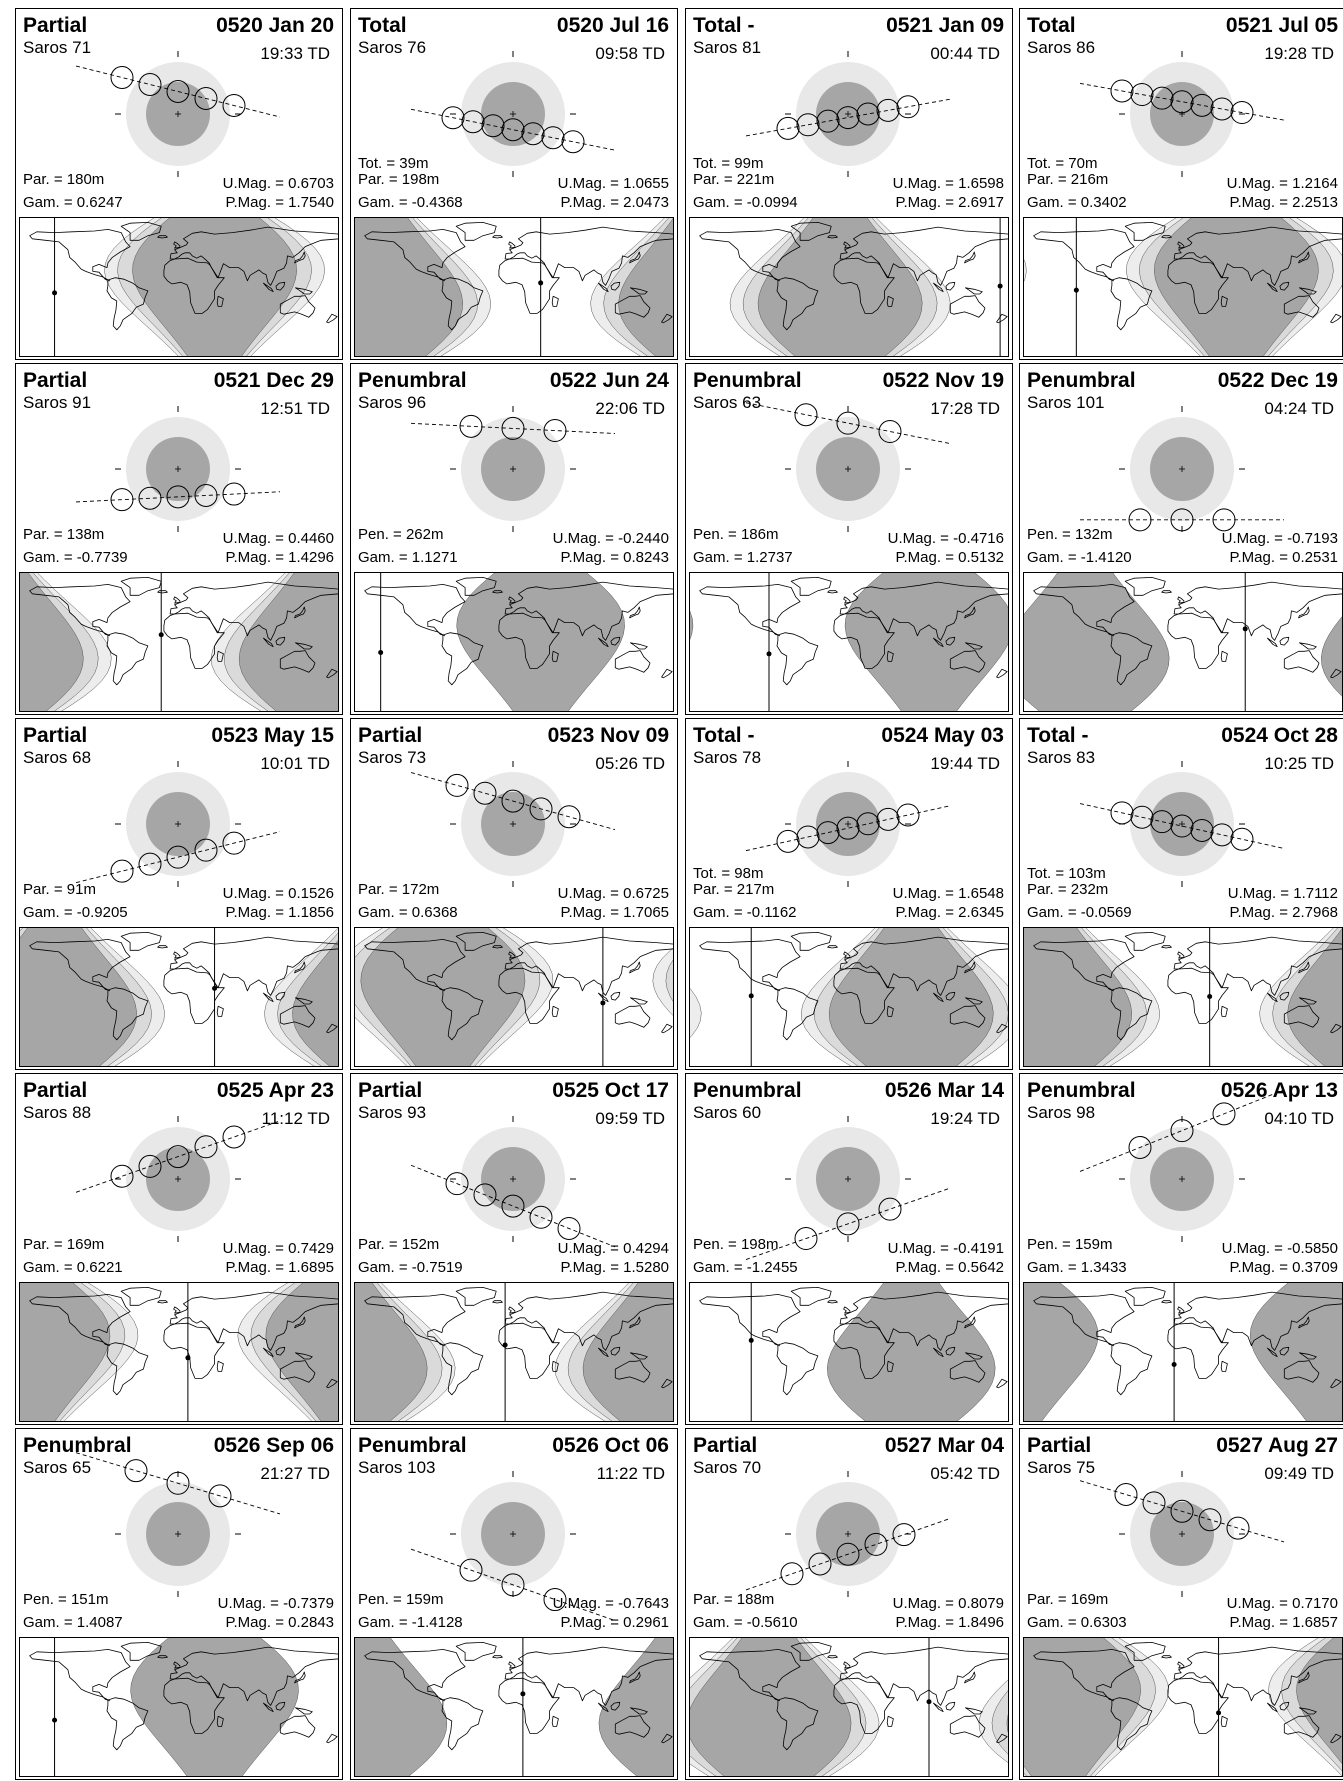  I want to click on totality-duration: Tot. = 70m, so click(1062, 163).